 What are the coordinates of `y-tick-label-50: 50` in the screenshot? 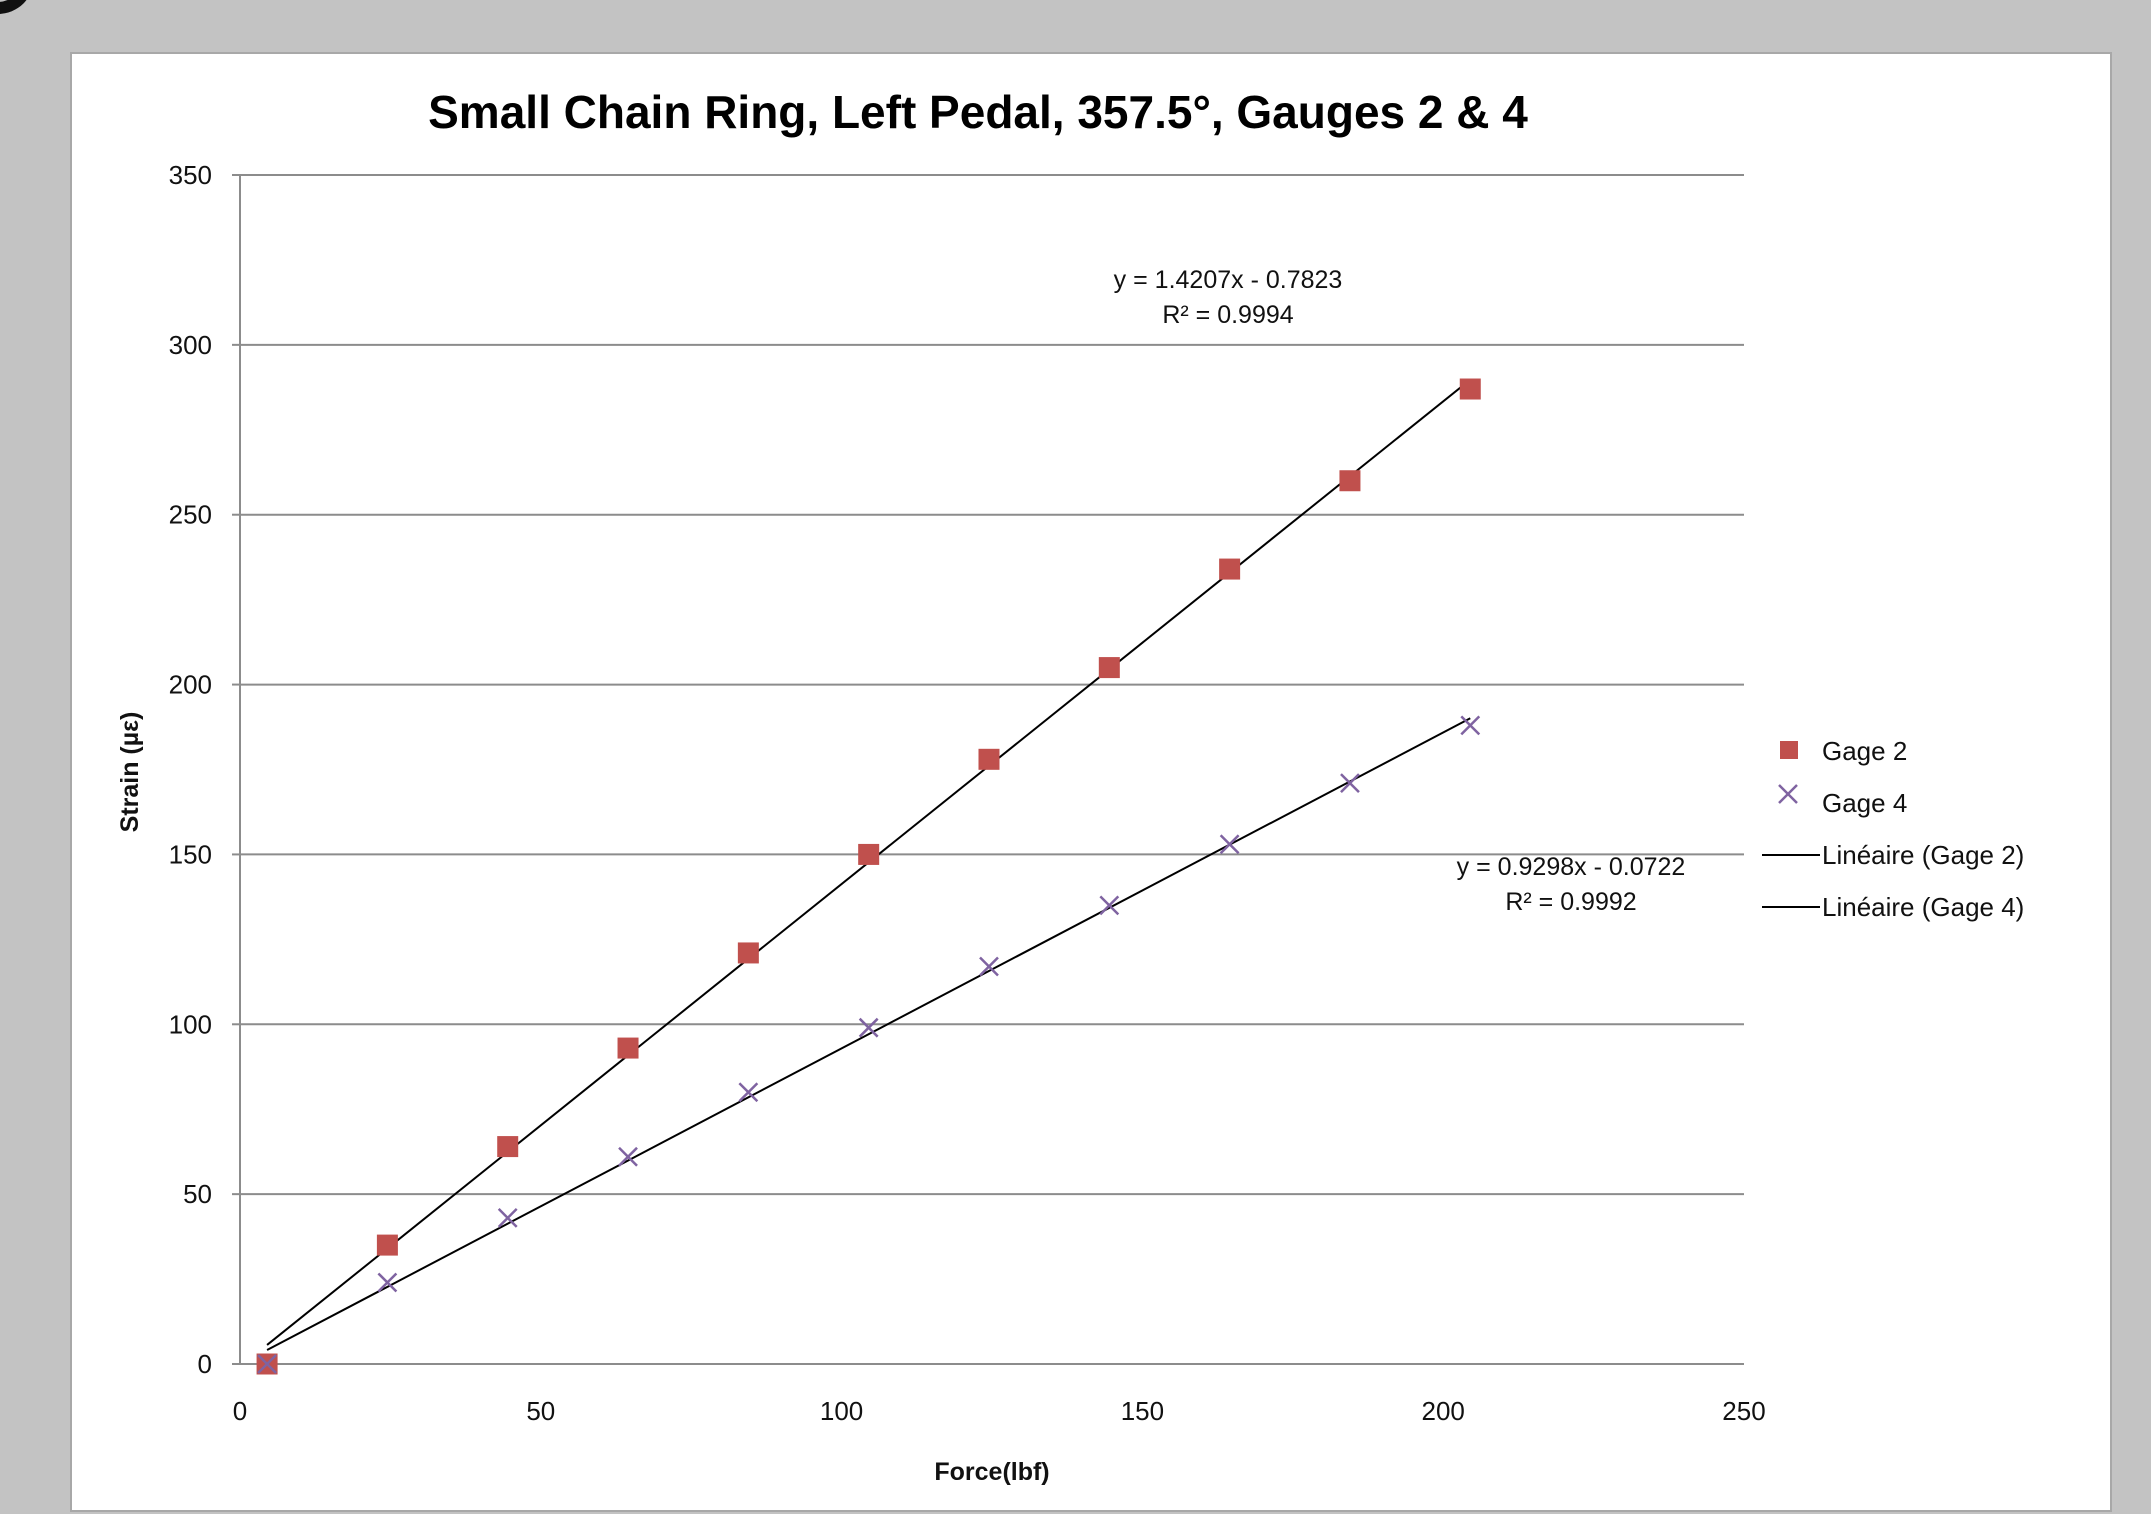 It's located at (197, 1194).